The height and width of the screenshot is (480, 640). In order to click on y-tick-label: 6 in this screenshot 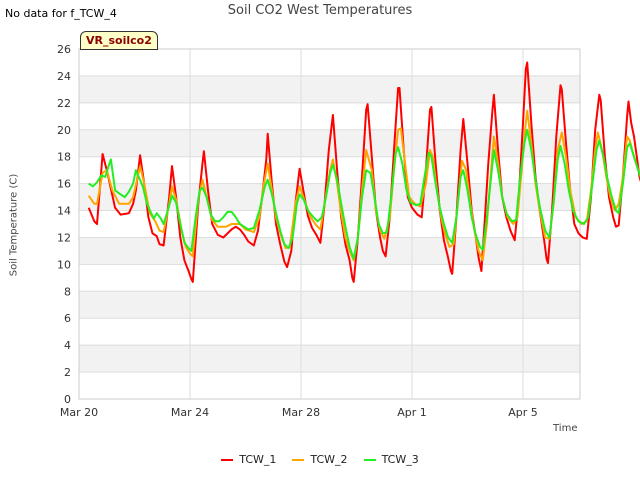, I will do `click(67, 318)`.